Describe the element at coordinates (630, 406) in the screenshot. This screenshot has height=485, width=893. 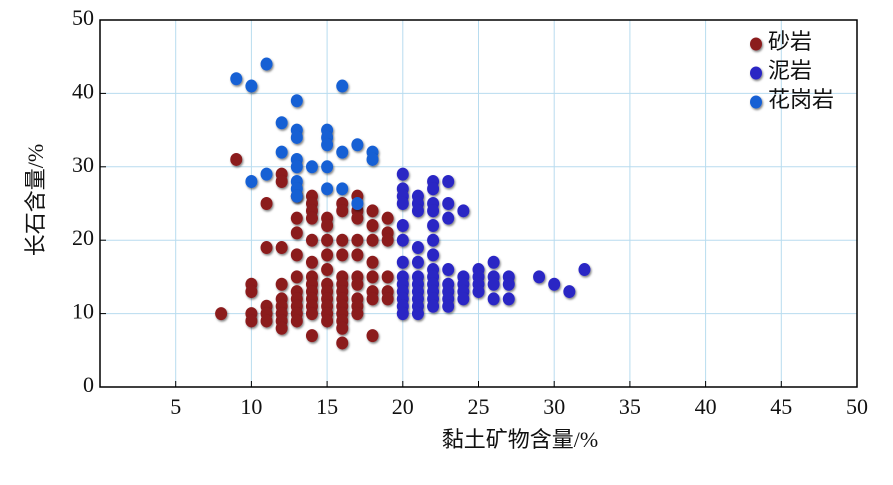
I see `x-tick-label: 35` at that location.